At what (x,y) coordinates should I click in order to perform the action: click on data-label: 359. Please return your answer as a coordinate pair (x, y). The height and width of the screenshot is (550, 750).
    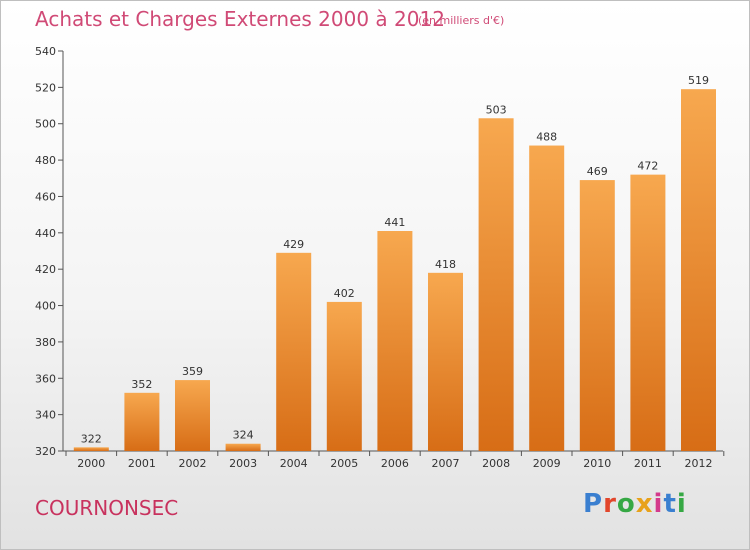
    Looking at the image, I should click on (192, 371).